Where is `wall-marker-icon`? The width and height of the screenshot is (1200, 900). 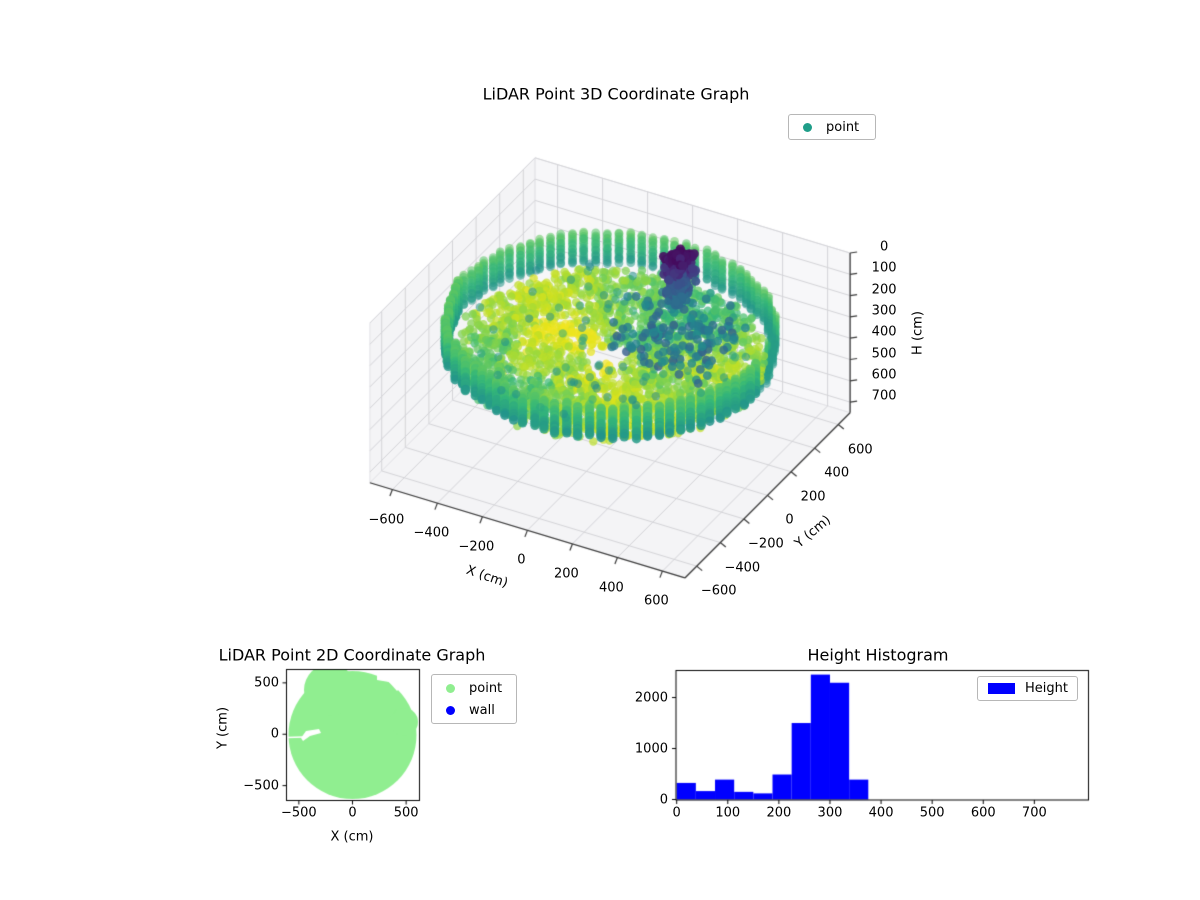
wall-marker-icon is located at coordinates (450, 710).